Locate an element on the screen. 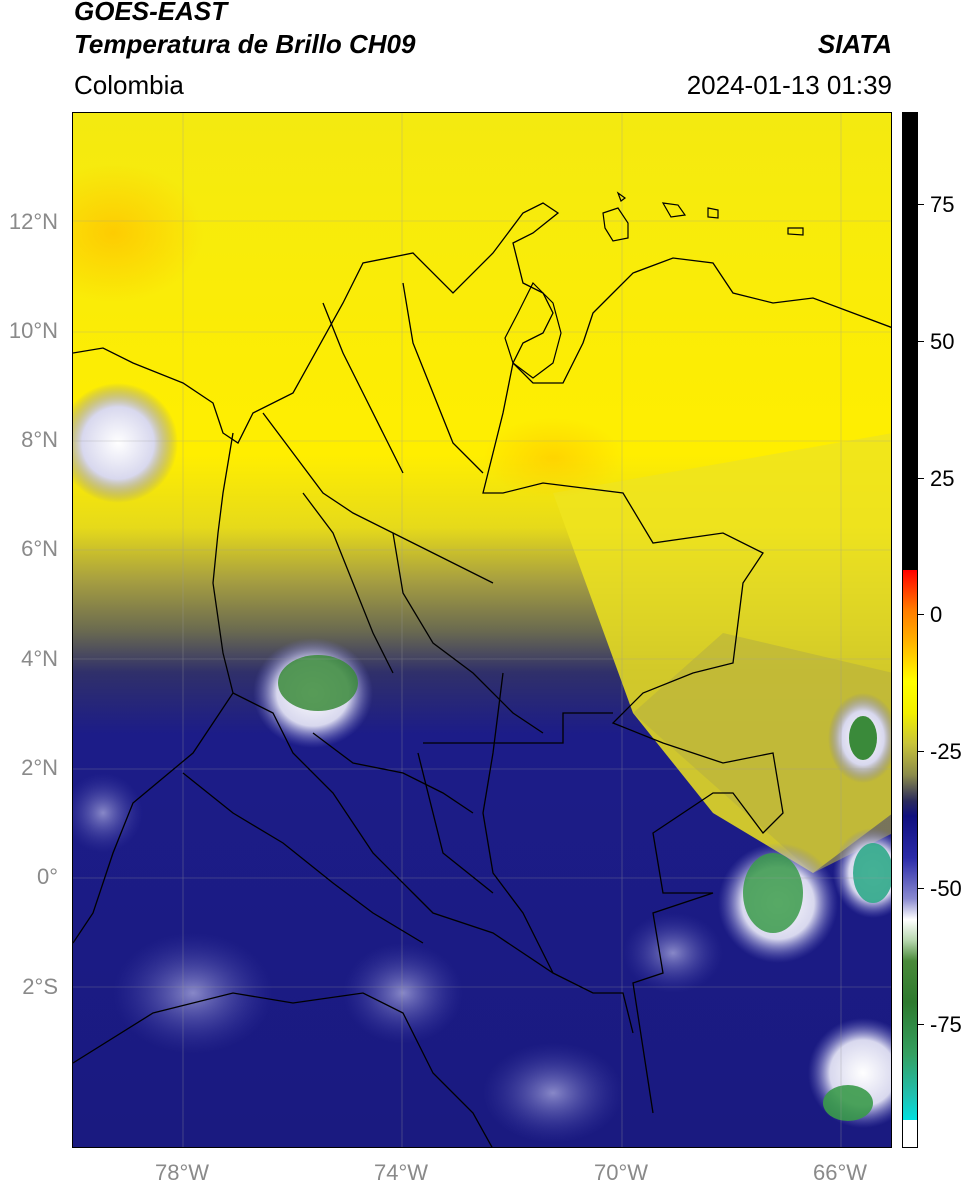  colorbar-label-minus25: -25 is located at coordinates (946, 751).